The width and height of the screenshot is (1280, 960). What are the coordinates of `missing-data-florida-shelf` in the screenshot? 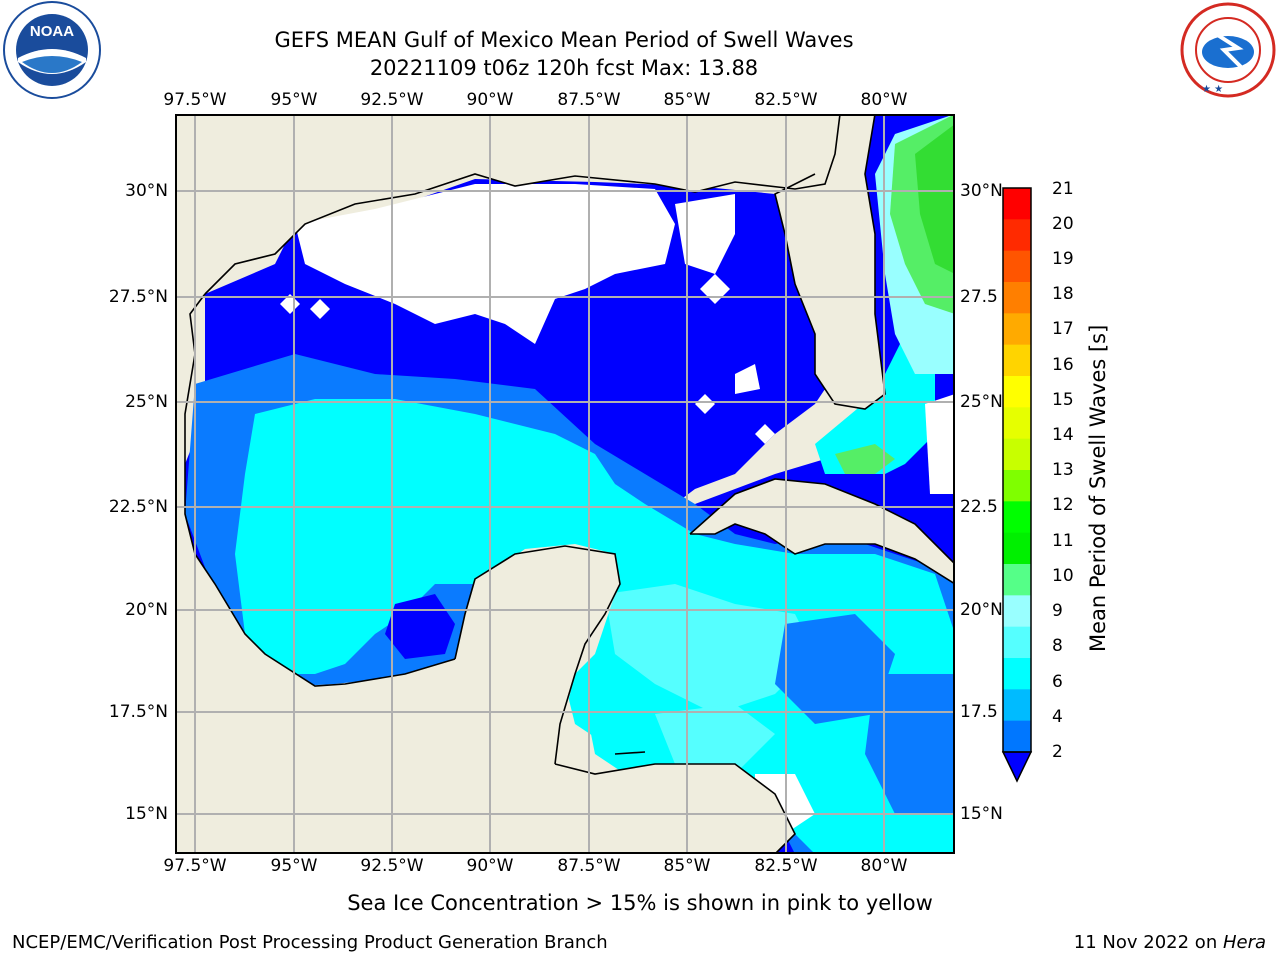 It's located at (705, 234).